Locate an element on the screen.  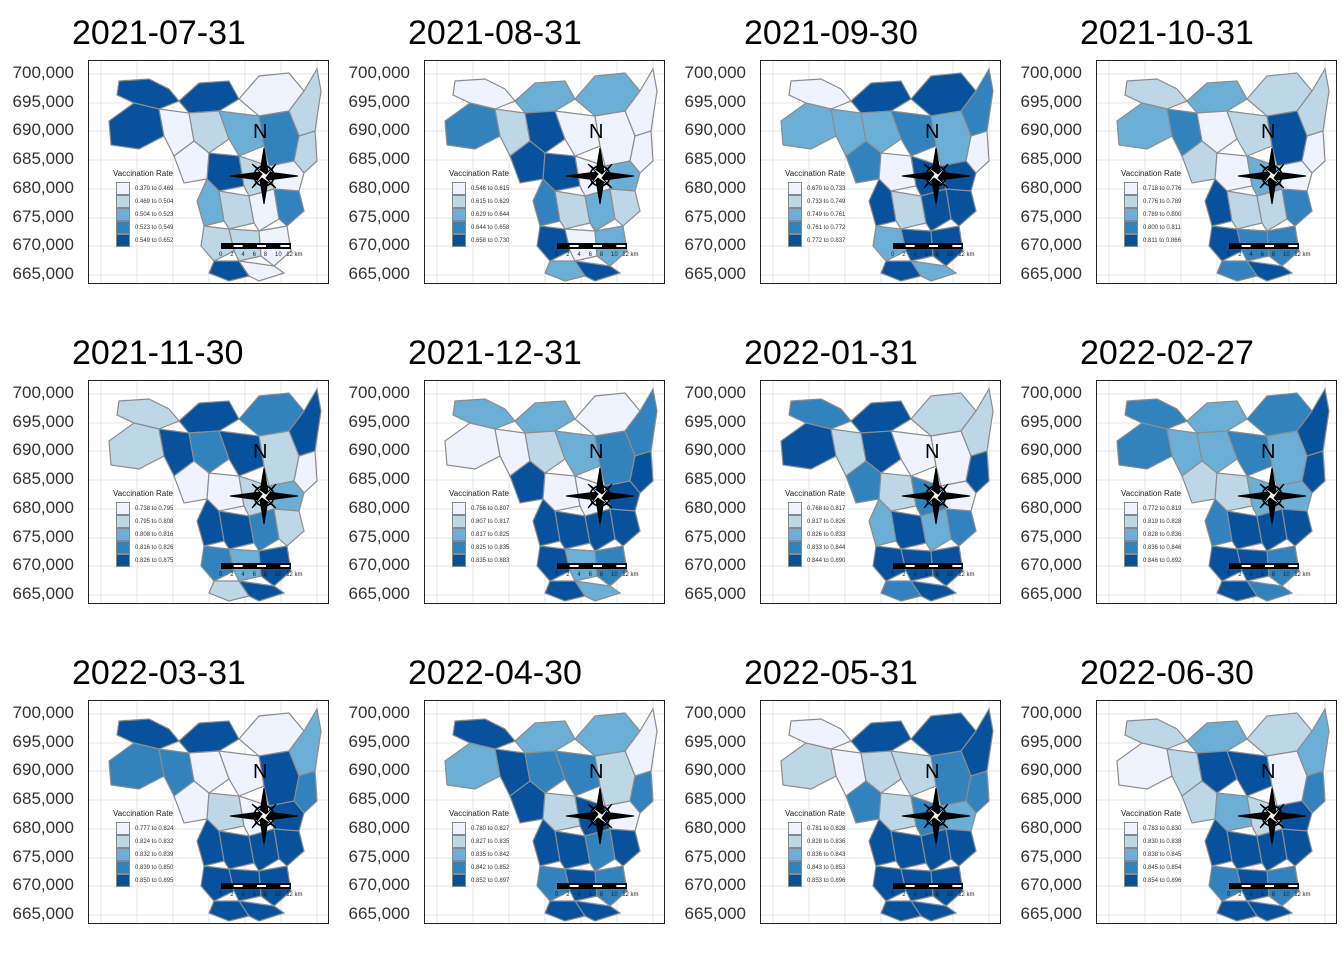
legend-label: 0.783 to 0.830 is located at coordinates (1162, 828).